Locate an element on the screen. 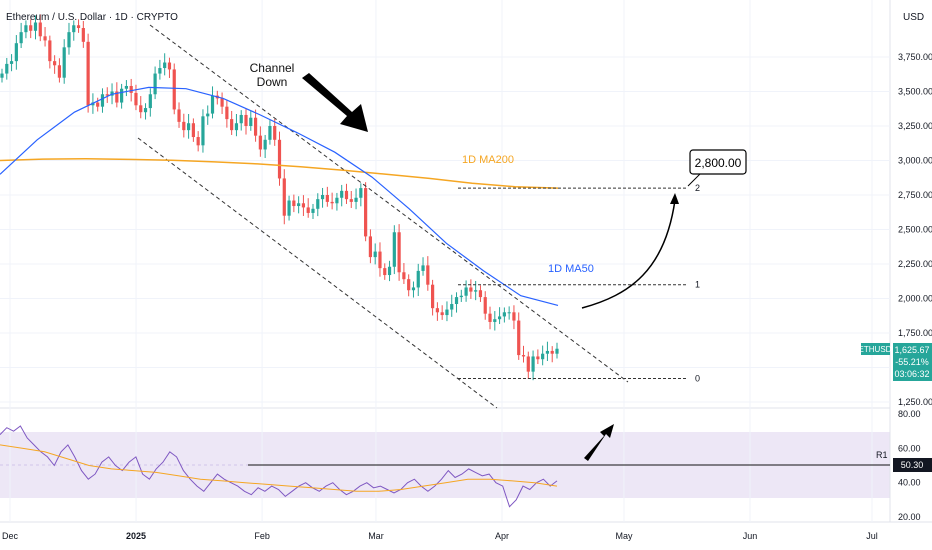 The height and width of the screenshot is (550, 932). price-tick-label: 3,000.00 is located at coordinates (915, 161).